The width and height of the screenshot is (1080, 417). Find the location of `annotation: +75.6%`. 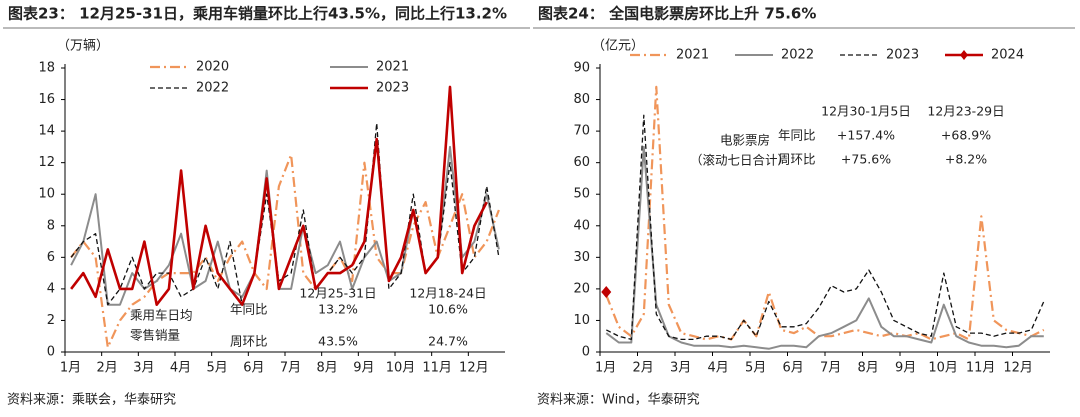

annotation: +75.6% is located at coordinates (866, 159).